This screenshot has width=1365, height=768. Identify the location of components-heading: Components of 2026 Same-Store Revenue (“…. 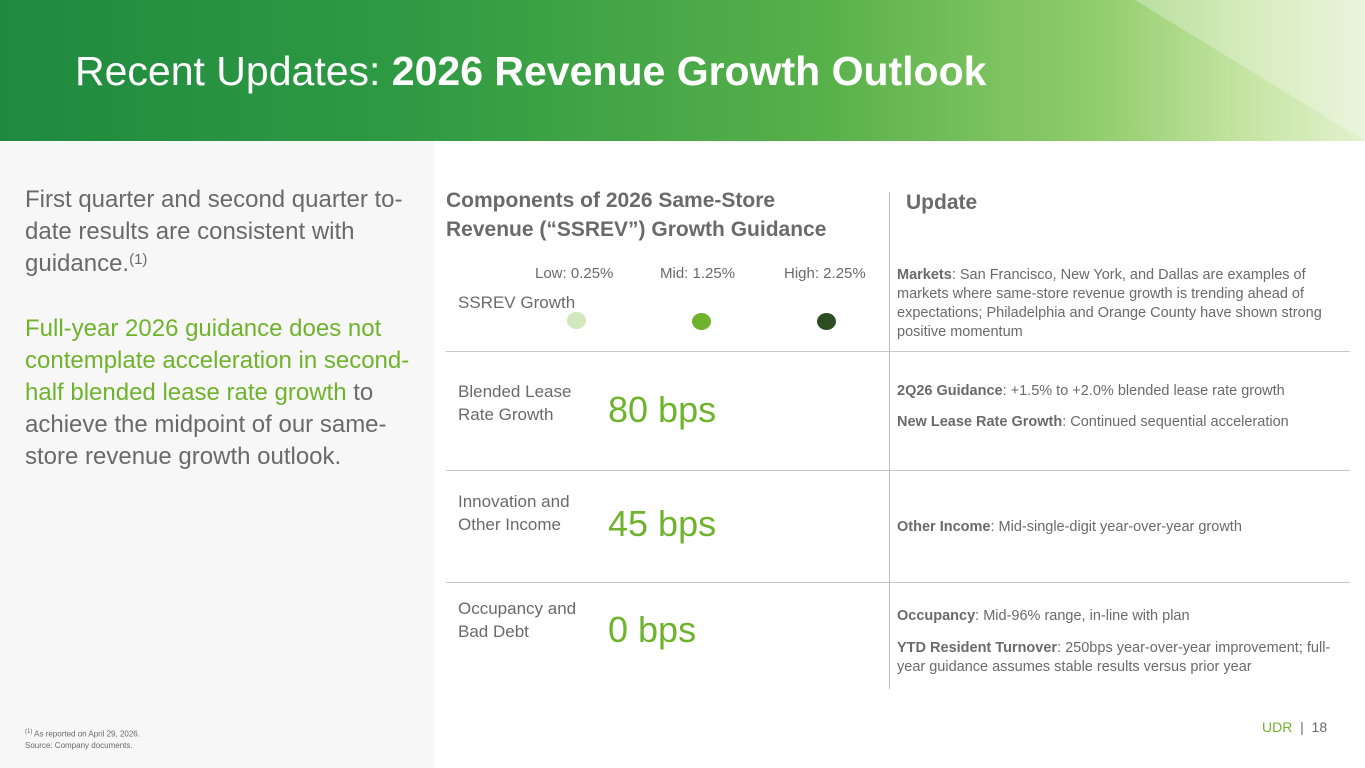
(636, 215).